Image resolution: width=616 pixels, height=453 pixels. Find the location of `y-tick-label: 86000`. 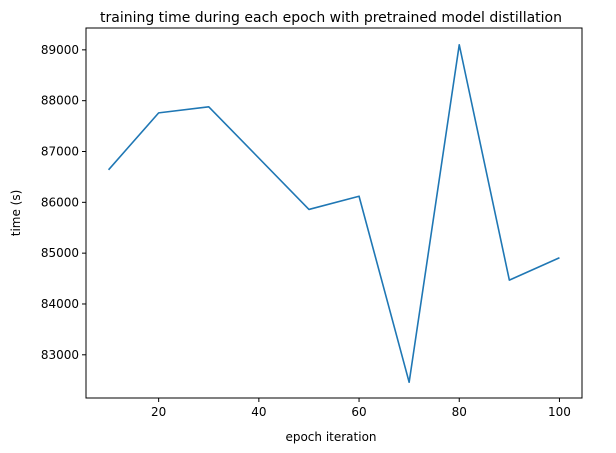

y-tick-label: 86000 is located at coordinates (60, 202).